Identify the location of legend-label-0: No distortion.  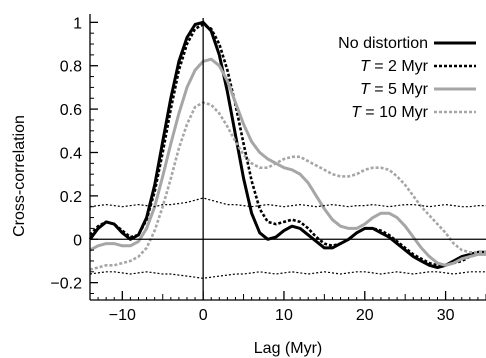
(383, 43).